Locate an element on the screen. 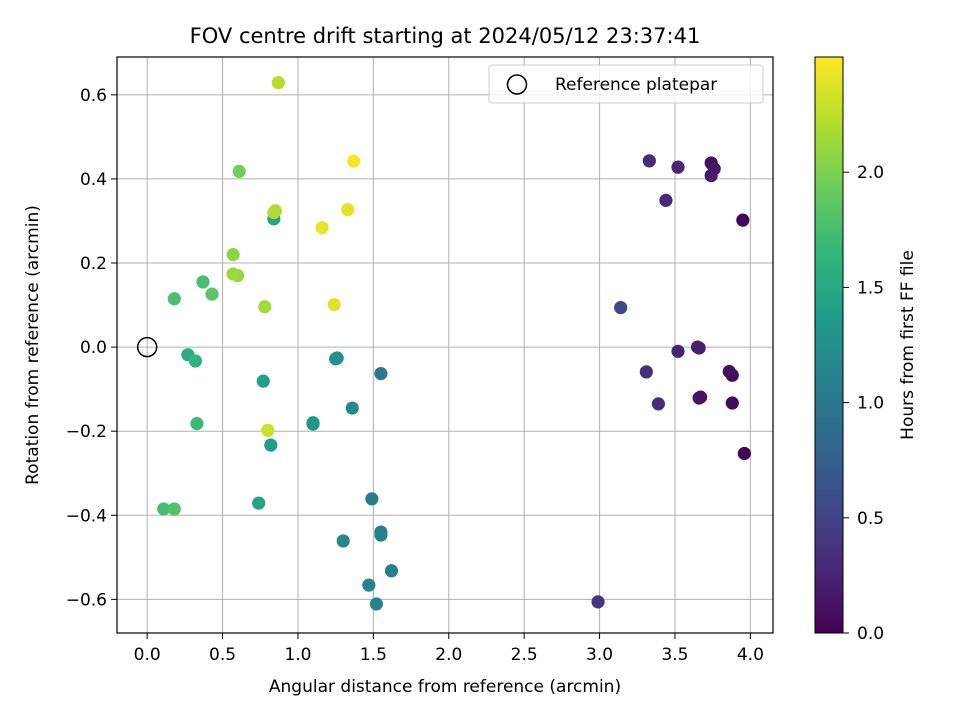  legend: Reference platepar is located at coordinates (626, 84).